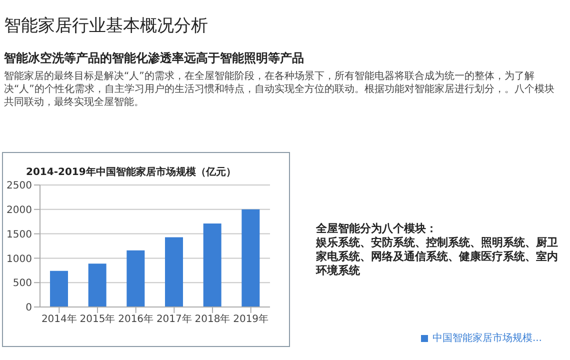 The width and height of the screenshot is (570, 360). I want to click on x-tick-label: 2015年, so click(98, 319).